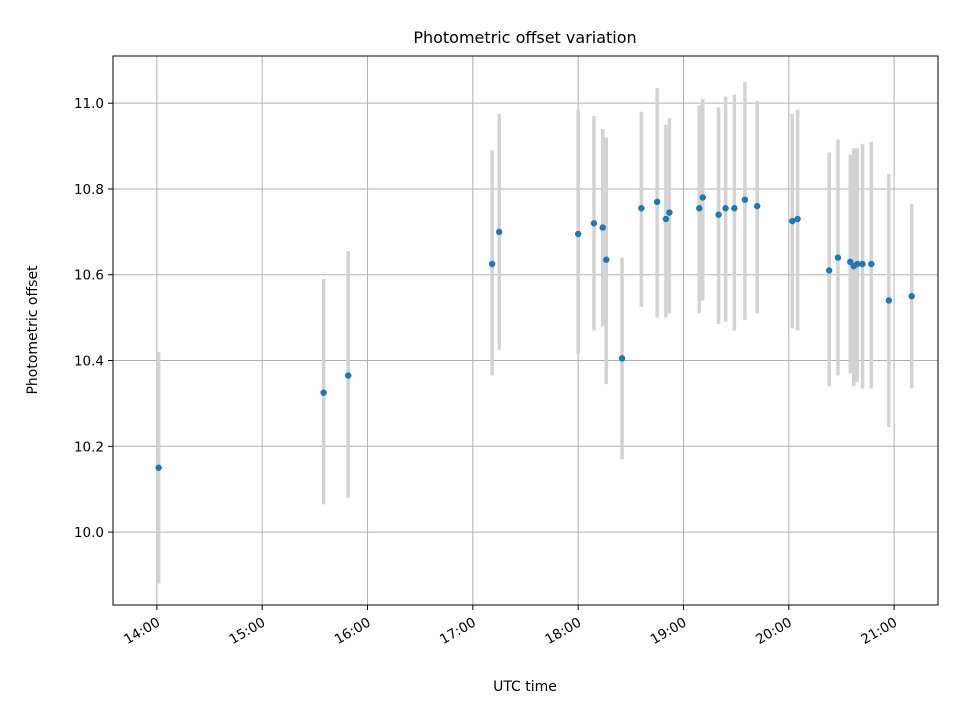 The width and height of the screenshot is (960, 720). Describe the element at coordinates (89, 104) in the screenshot. I see `y-tick-label: 11.0` at that location.